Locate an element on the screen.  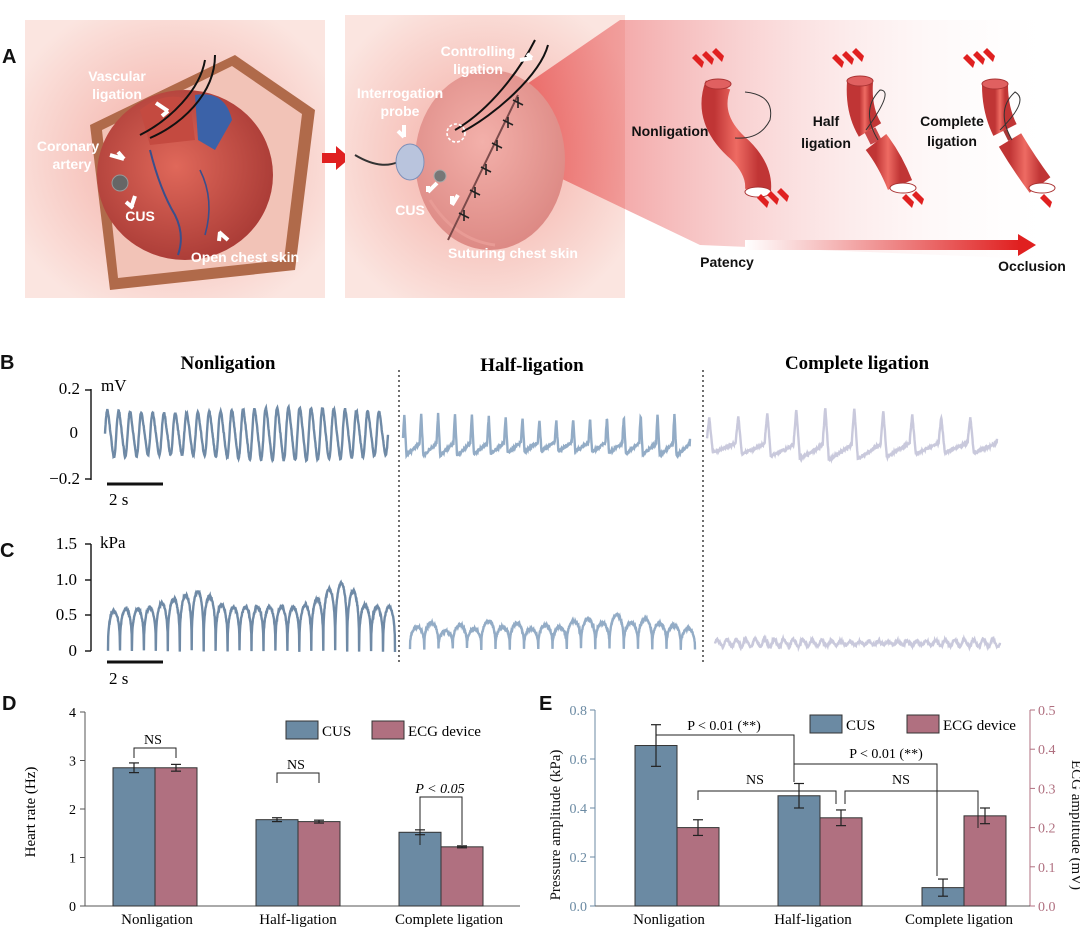
label-controlling-ligation-2: ligation is located at coordinates (478, 69).